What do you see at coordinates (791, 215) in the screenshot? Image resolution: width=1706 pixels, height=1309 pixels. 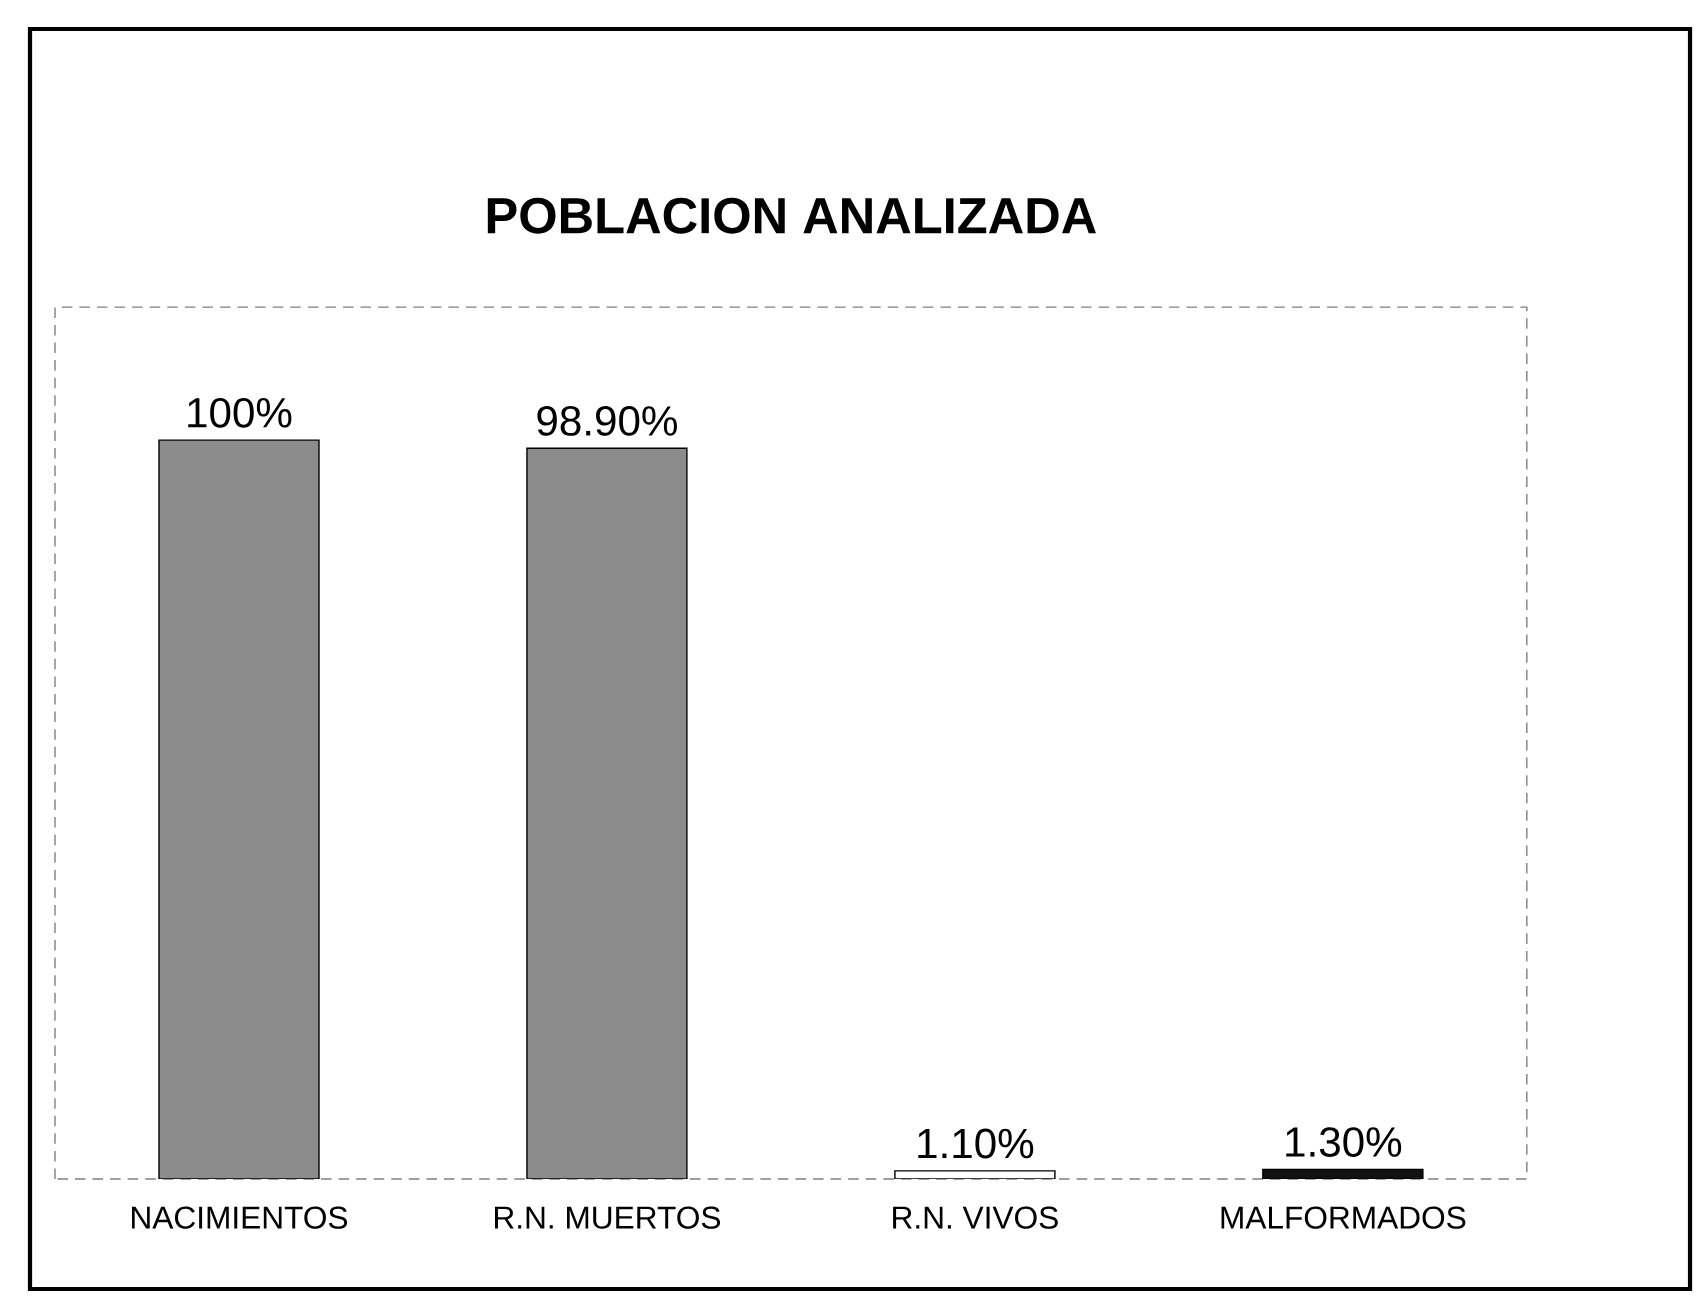 I see `chart-title: POBLACION ANALIZADA` at bounding box center [791, 215].